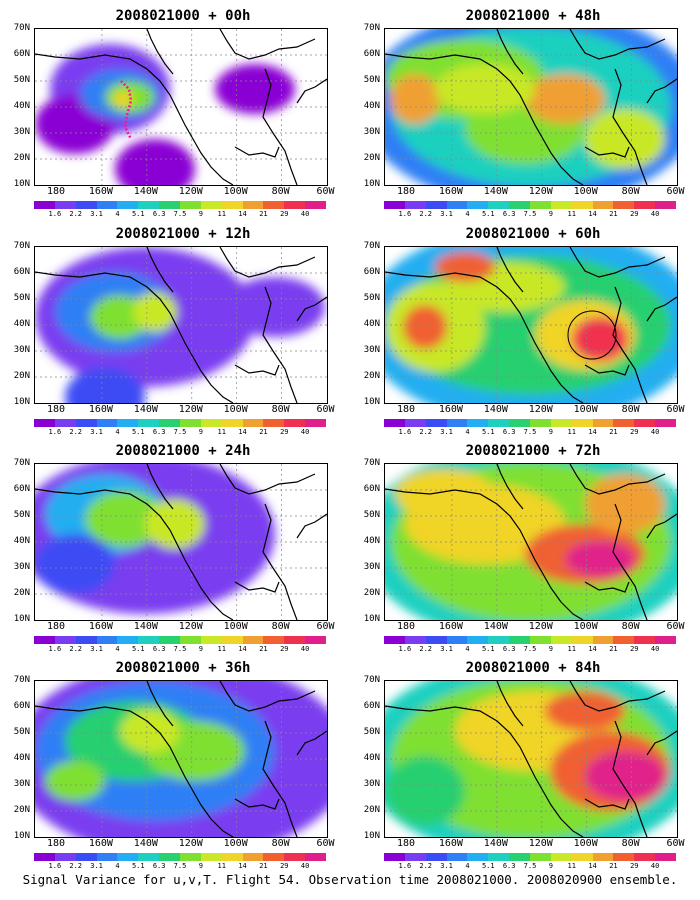  What do you see at coordinates (21, 541) in the screenshot?
I see `lat-tick-label: 40N` at bounding box center [21, 541].